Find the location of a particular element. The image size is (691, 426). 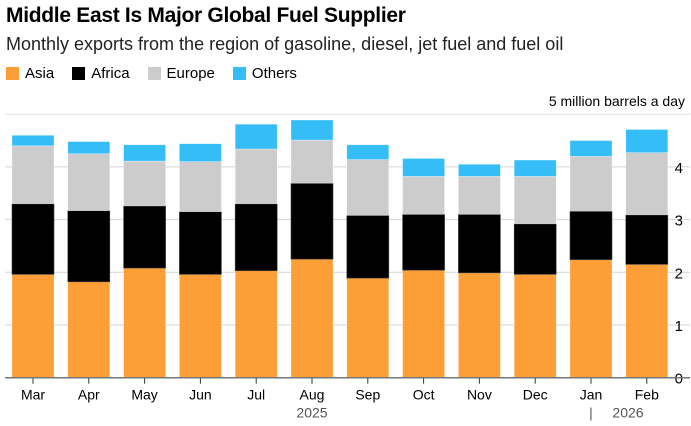

legend-item-africa: Africa is located at coordinates (101, 73).